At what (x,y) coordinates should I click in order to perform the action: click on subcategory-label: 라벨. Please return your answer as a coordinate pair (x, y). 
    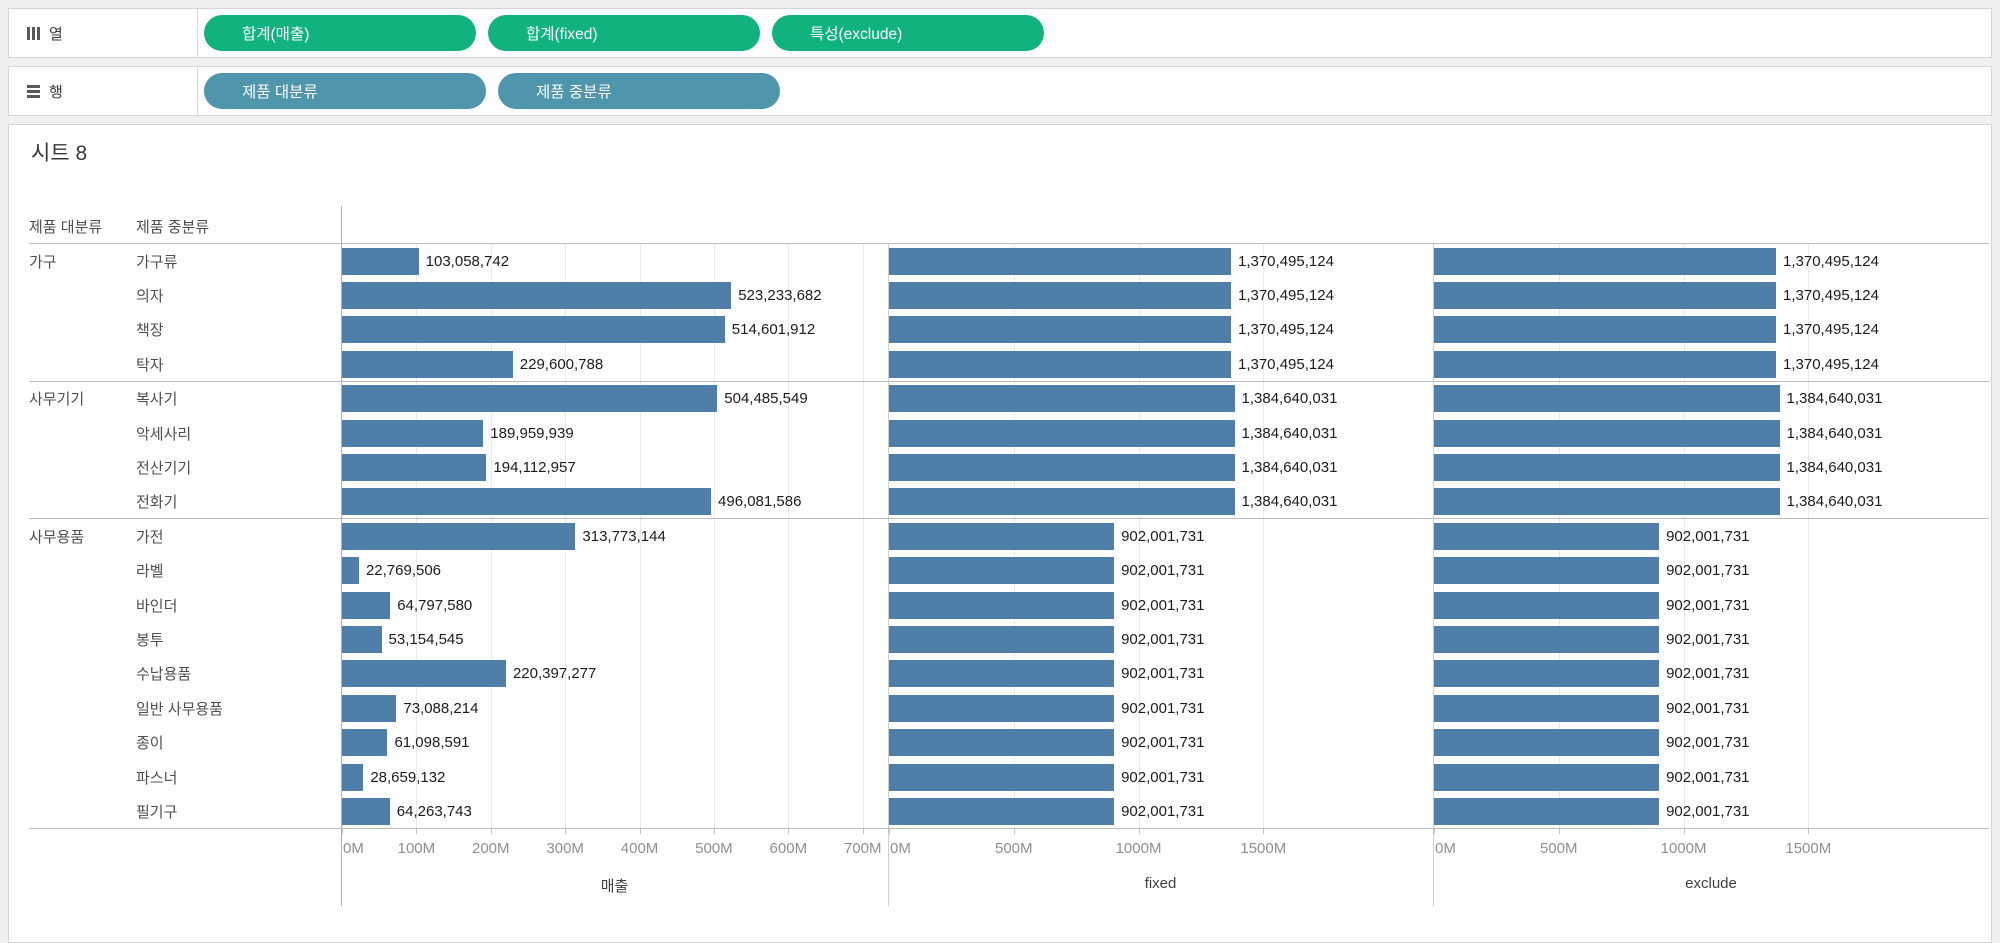
    Looking at the image, I should click on (150, 572).